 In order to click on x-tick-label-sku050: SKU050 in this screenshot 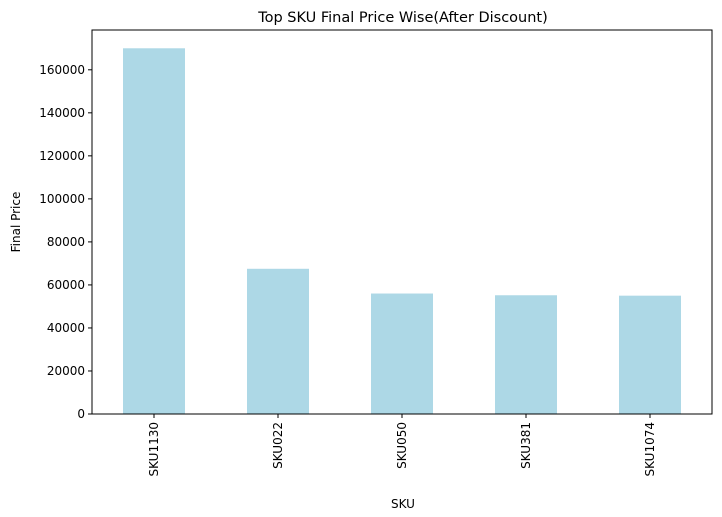, I will do `click(402, 445)`.